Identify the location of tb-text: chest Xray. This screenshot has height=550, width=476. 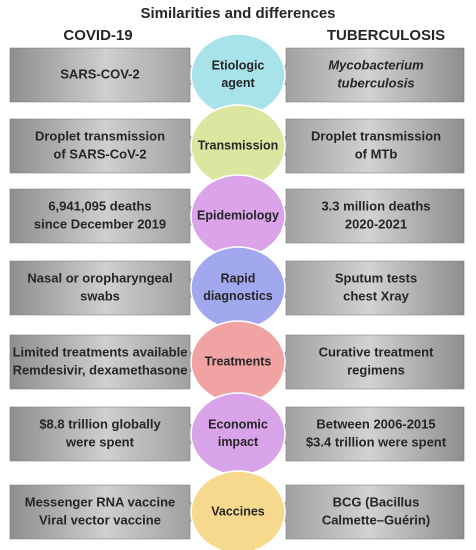
(376, 295).